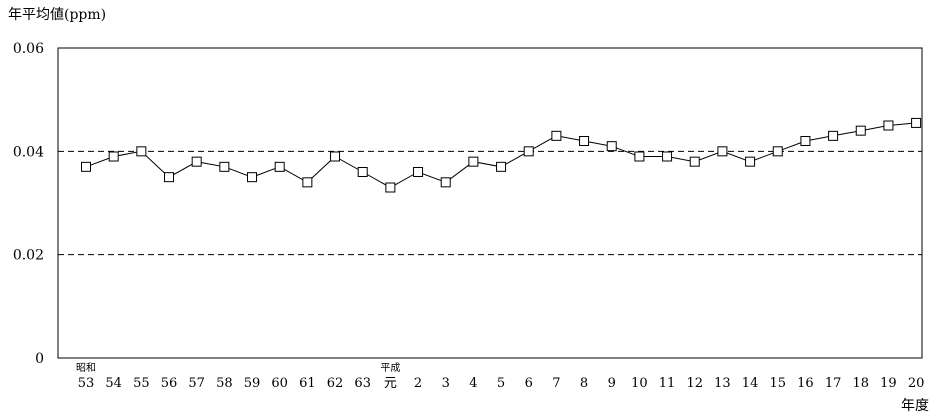 The width and height of the screenshot is (933, 415). I want to click on x-tick-label: 57, so click(196, 383).